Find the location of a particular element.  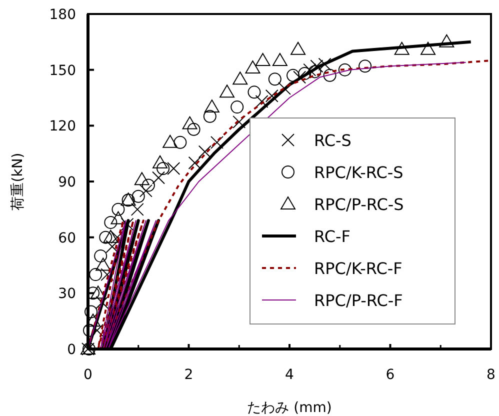

x-tick-label: 4 is located at coordinates (289, 375).